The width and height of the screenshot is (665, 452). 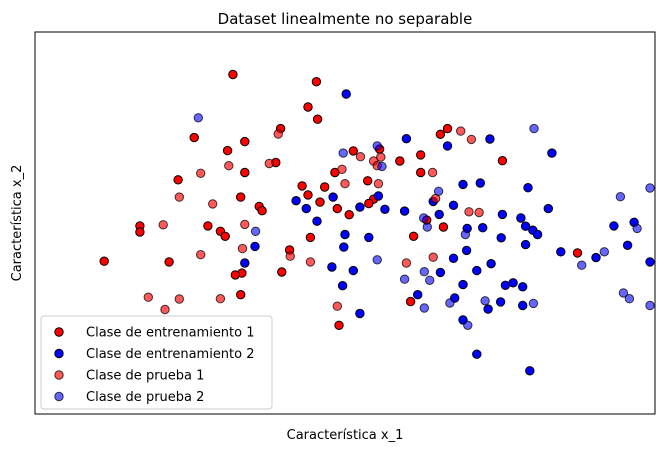 What do you see at coordinates (145, 376) in the screenshot?
I see `legend-label-3: Clase de prueba 1` at bounding box center [145, 376].